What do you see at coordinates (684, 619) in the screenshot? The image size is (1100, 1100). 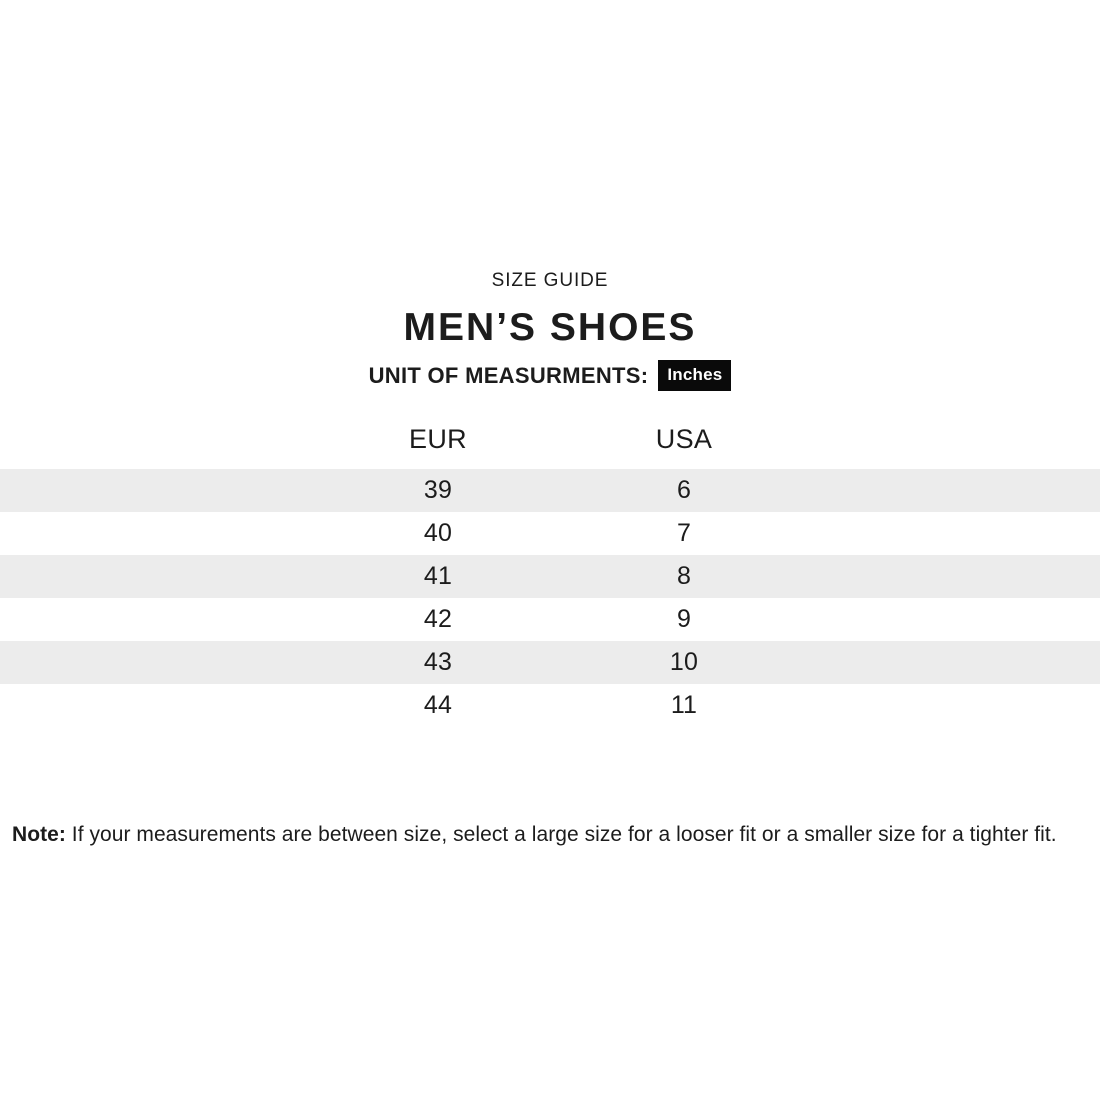 I see `cell-usa: 9` at bounding box center [684, 619].